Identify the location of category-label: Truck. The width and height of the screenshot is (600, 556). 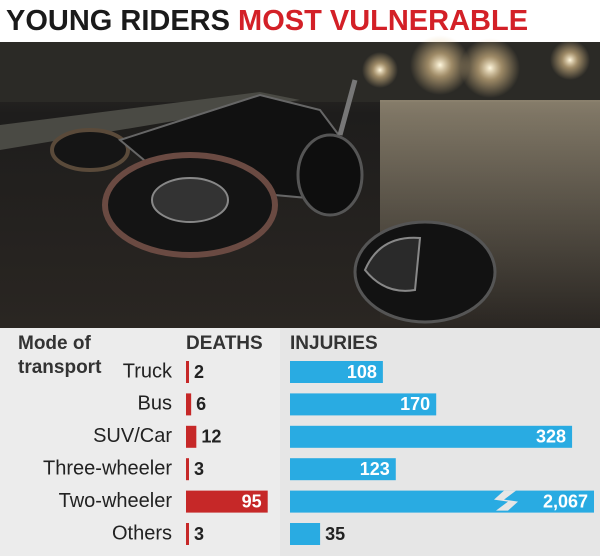
(148, 371).